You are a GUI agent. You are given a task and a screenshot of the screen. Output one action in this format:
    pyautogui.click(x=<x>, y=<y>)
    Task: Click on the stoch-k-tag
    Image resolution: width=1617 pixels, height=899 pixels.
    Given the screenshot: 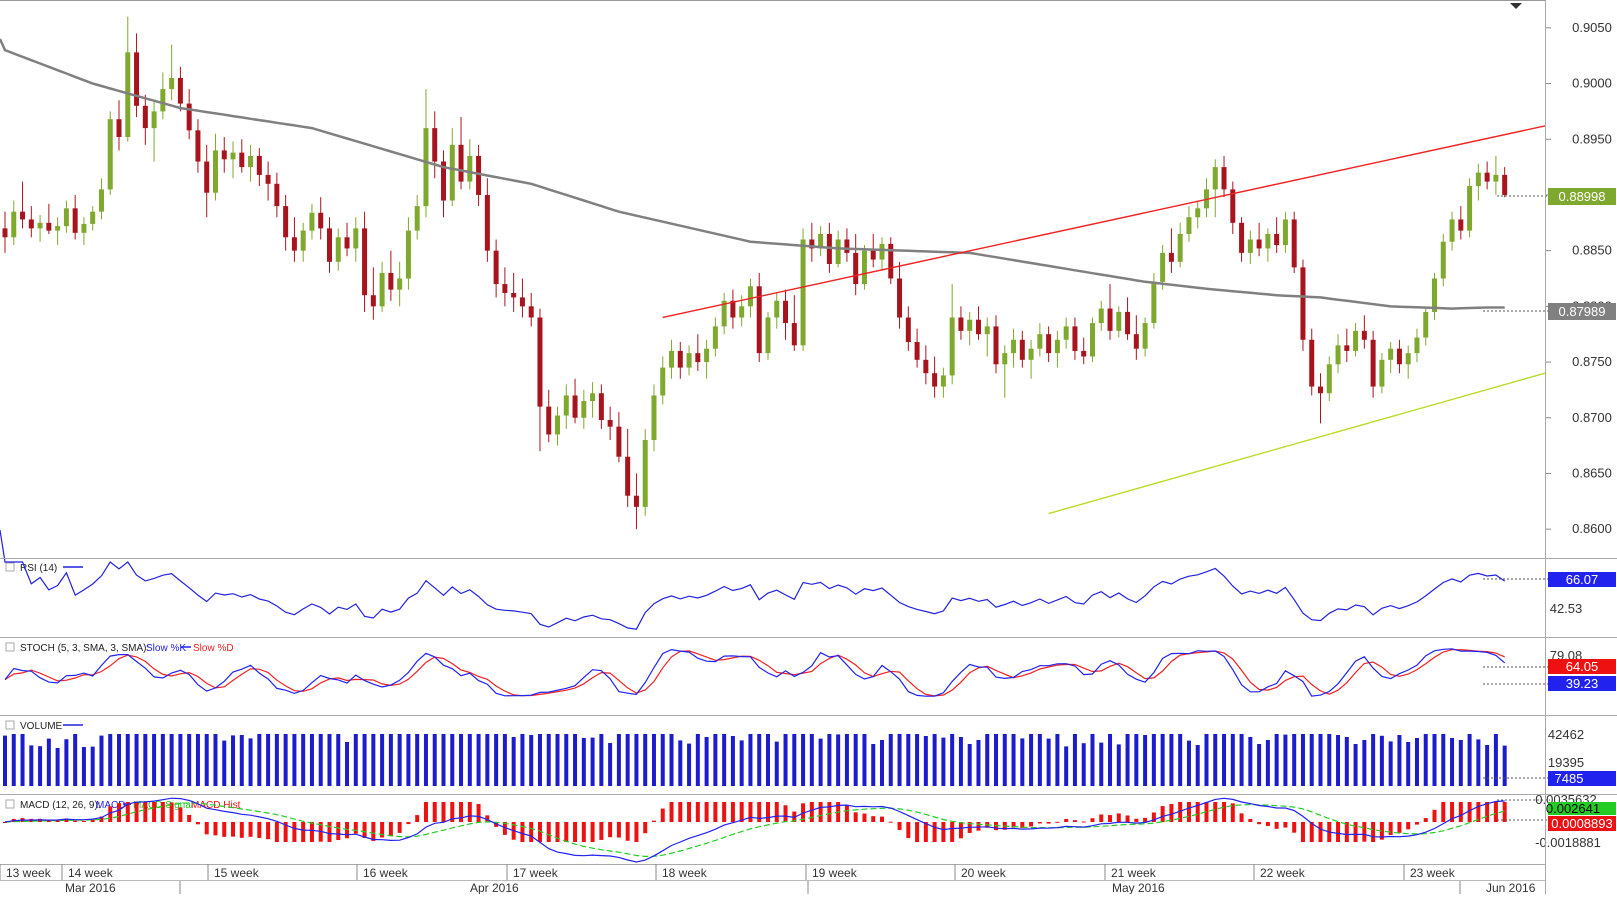 What is the action you would take?
    pyautogui.click(x=1582, y=683)
    